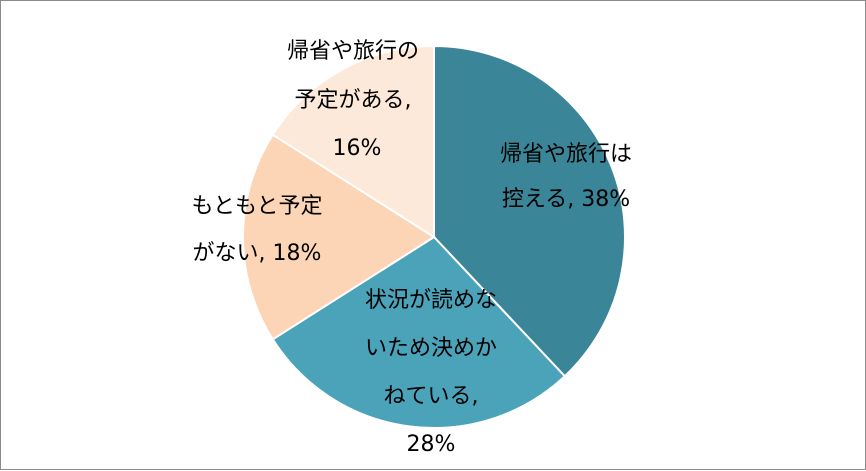 The height and width of the screenshot is (471, 866). Describe the element at coordinates (257, 253) in the screenshot. I see `slice-label-3-line-2: がない, 18%` at that location.